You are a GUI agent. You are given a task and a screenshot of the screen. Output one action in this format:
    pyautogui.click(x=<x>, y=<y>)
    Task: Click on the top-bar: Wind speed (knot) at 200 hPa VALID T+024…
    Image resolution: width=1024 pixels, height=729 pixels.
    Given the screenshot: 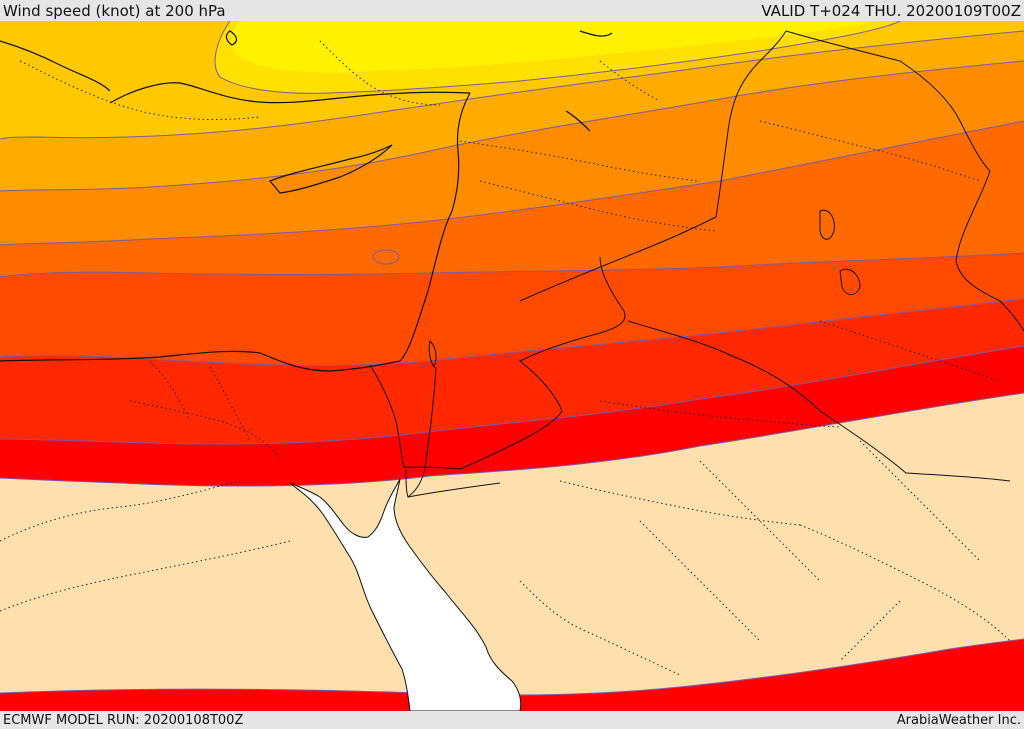 What is the action you would take?
    pyautogui.click(x=512, y=10)
    